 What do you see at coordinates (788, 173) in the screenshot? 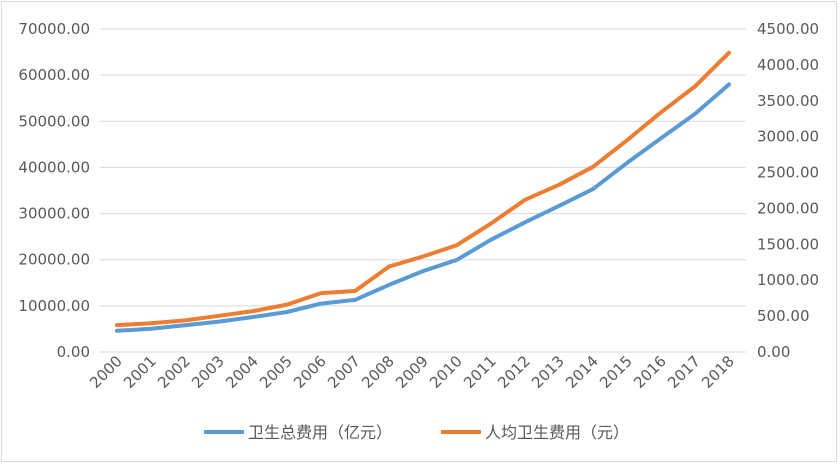
I see `right-tick-label: 2500.00` at bounding box center [788, 173].